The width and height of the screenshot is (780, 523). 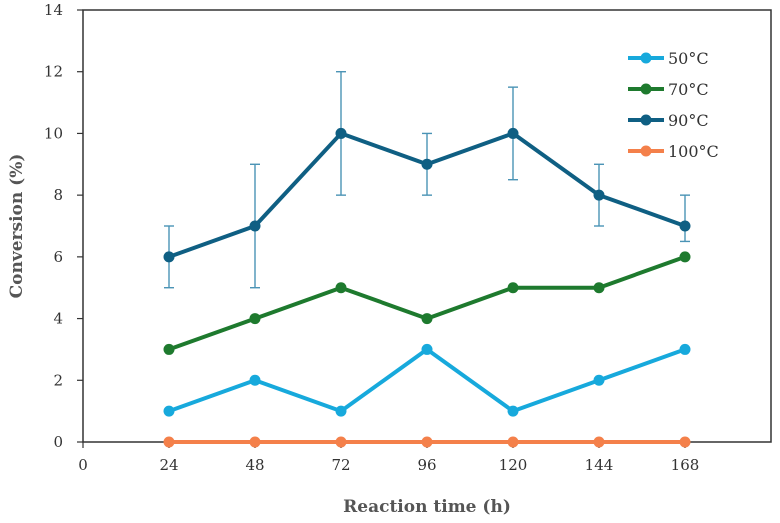 What do you see at coordinates (58, 195) in the screenshot?
I see `y-tick-label: 8` at bounding box center [58, 195].